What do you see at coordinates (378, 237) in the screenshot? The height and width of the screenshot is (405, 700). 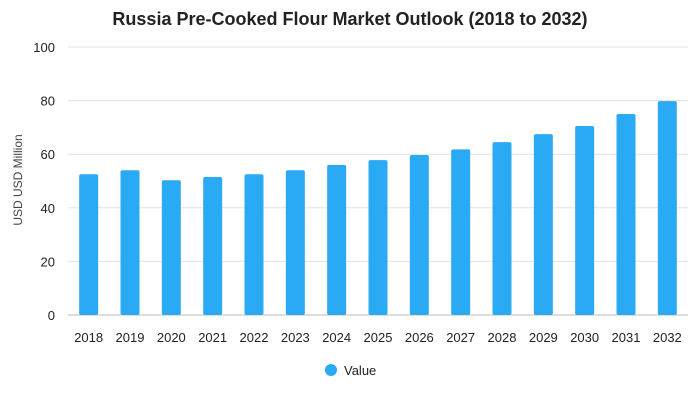 I see `bar-2025` at bounding box center [378, 237].